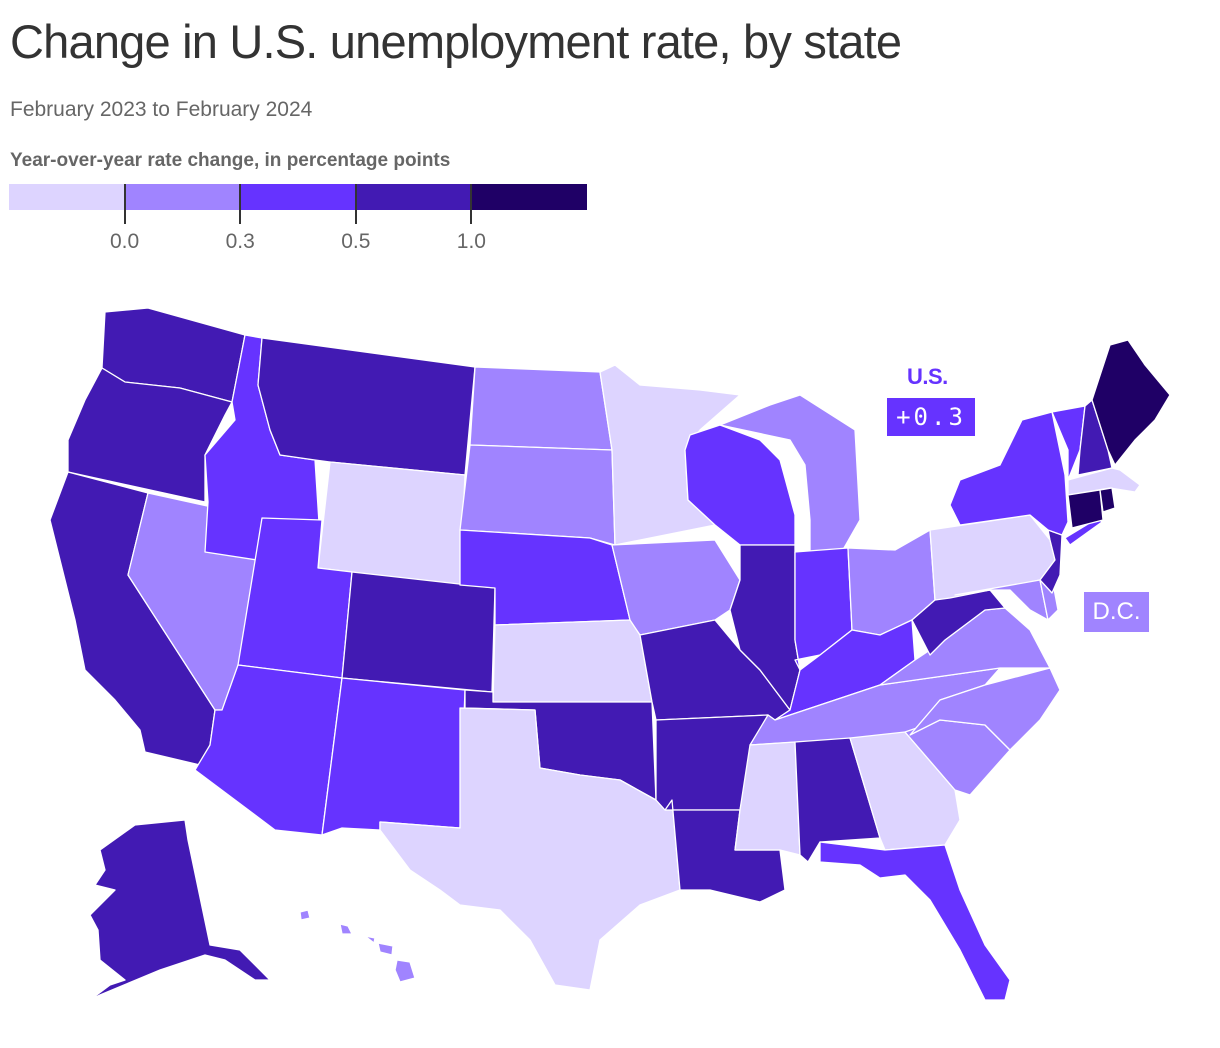 This screenshot has height=1048, width=1220. I want to click on state-ny, so click(1009, 473).